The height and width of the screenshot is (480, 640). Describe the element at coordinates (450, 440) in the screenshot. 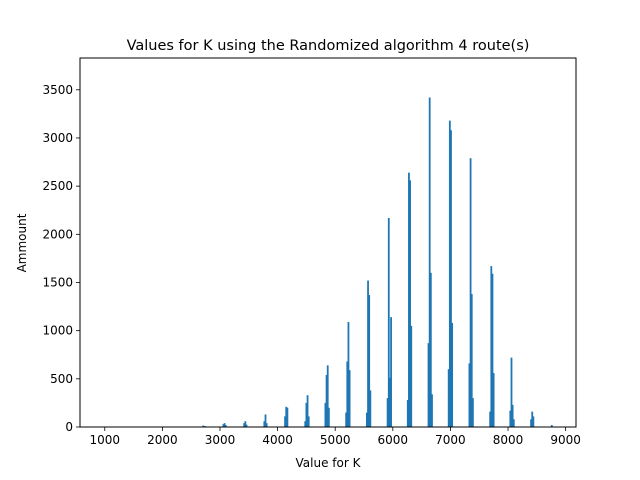

I see `x-tick-label: 7000` at that location.